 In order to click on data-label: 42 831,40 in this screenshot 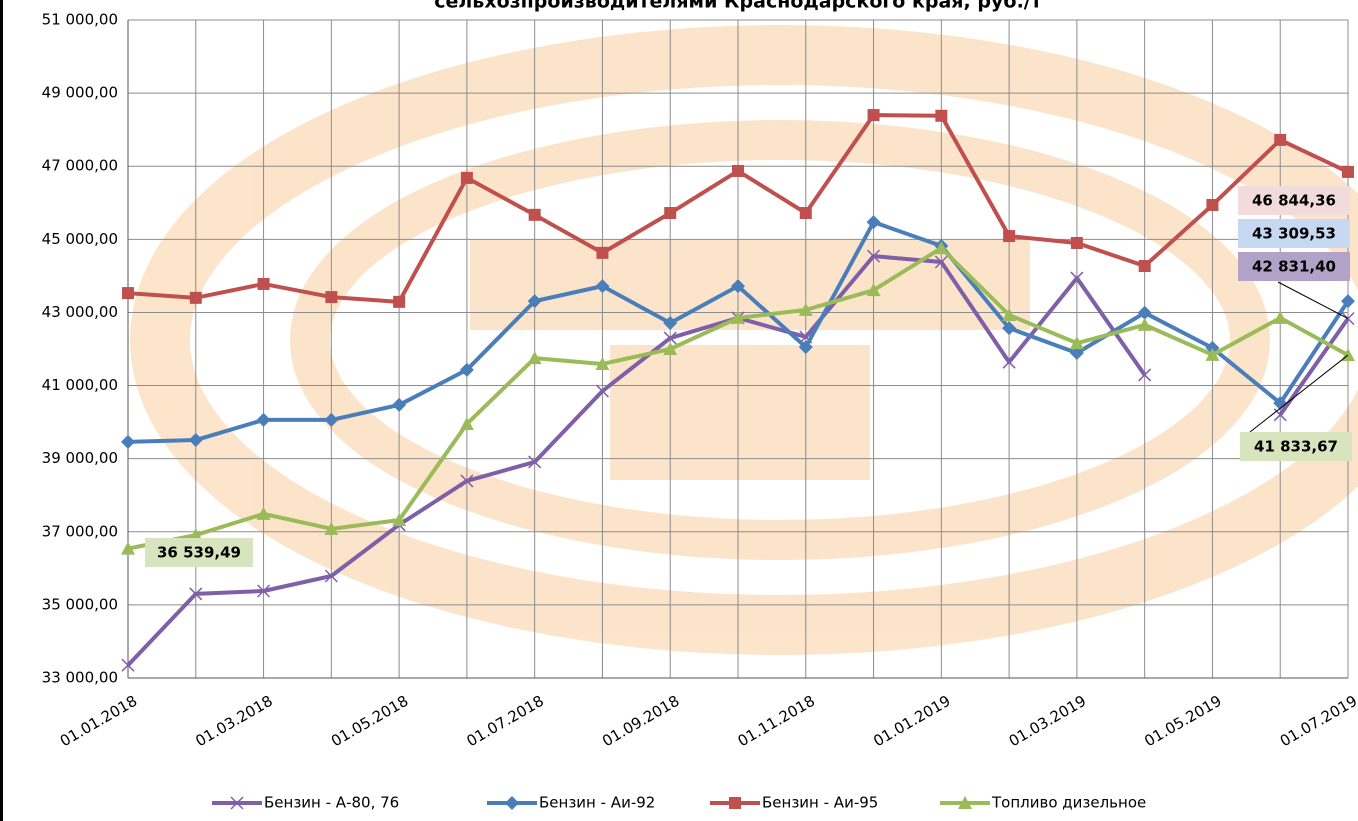, I will do `click(1294, 267)`.